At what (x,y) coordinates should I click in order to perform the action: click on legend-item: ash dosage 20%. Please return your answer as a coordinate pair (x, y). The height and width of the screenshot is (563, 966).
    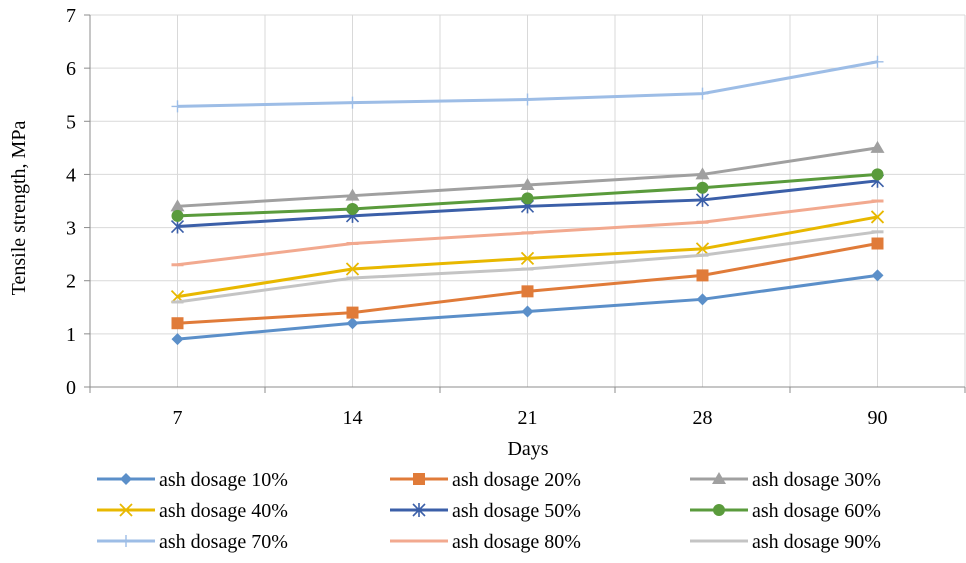
    Looking at the image, I should click on (485, 480).